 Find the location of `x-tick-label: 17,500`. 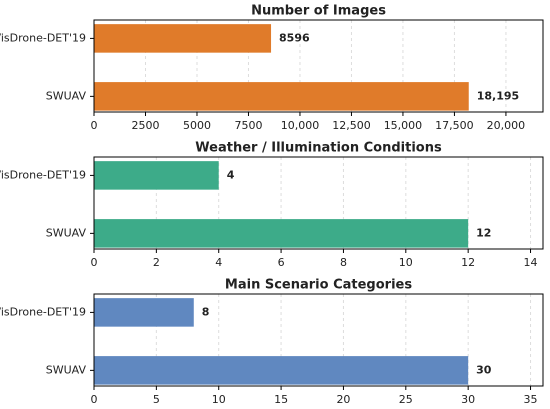

x-tick-label: 17,500 is located at coordinates (454, 125).